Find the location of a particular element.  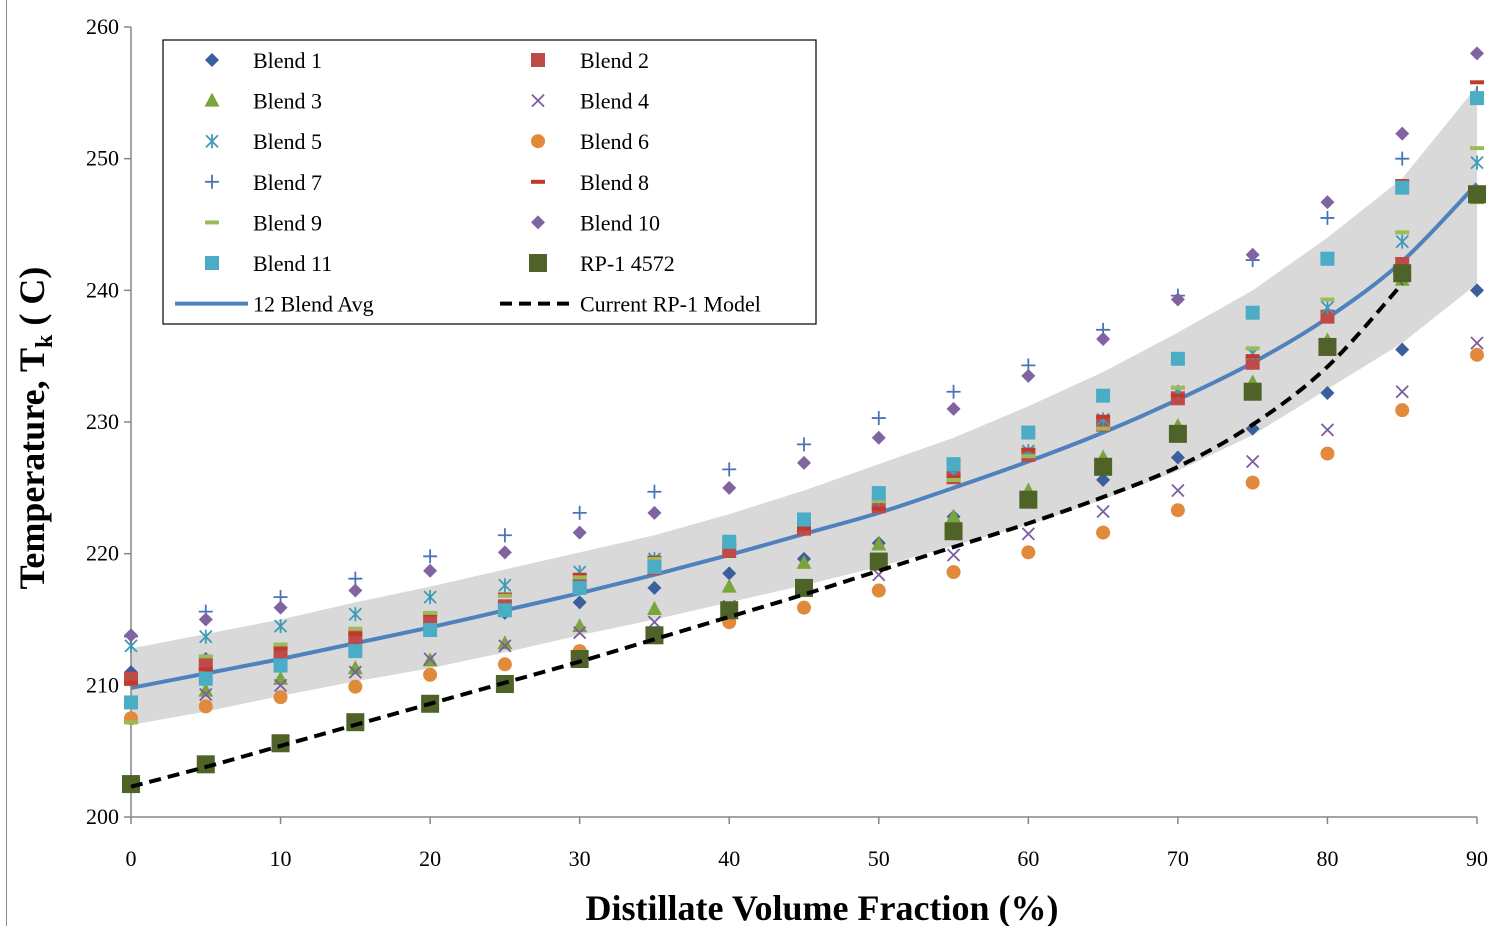

point-blend-9-x10 is located at coordinates (280, 644).